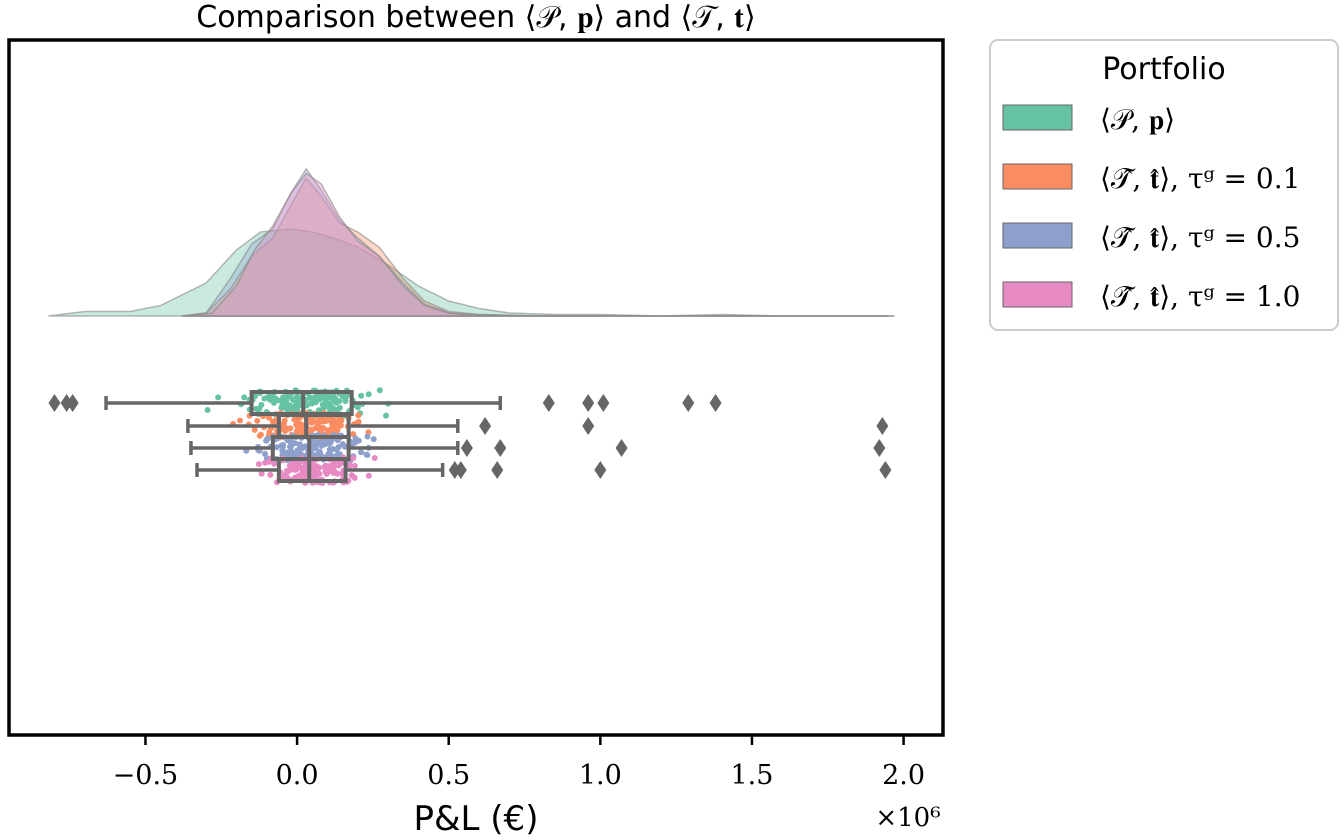 The width and height of the screenshot is (1344, 840). I want to click on legend-label-series-1: ⟨𝒫, 𝐩⟩, so click(1137, 119).